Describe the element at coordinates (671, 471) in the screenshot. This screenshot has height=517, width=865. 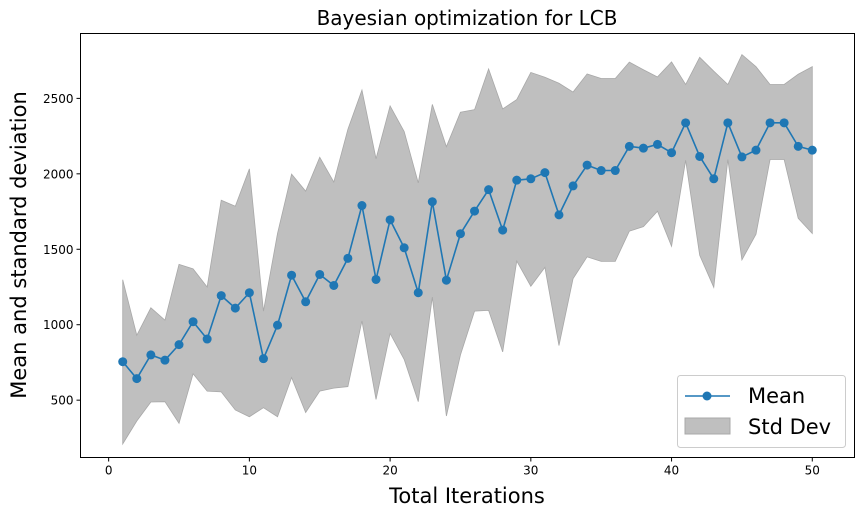
I see `x-tick-label: 40` at that location.